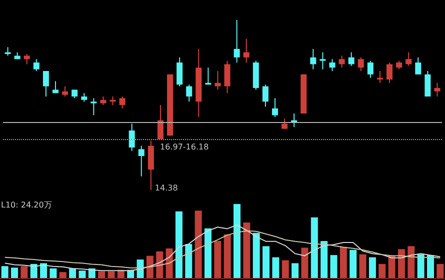 The image size is (445, 280). What do you see at coordinates (184, 147) in the screenshot?
I see `annotation: 16.97-16.18` at bounding box center [184, 147].